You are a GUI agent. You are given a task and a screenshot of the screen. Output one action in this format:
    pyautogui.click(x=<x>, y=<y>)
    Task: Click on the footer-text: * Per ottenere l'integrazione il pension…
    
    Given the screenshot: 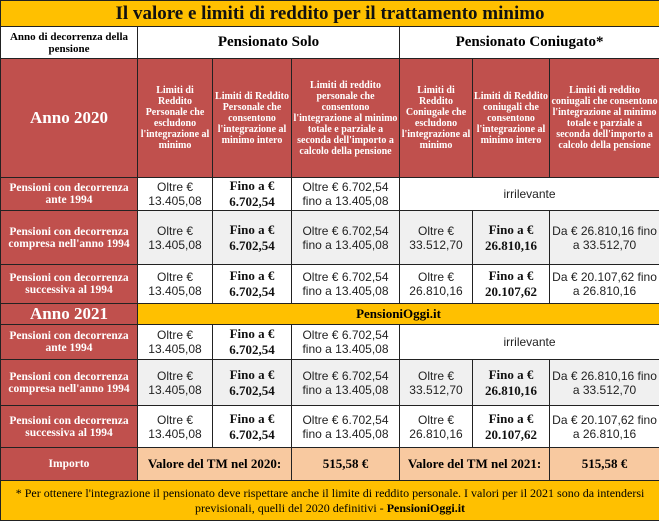 What is the action you would take?
    pyautogui.click(x=330, y=500)
    